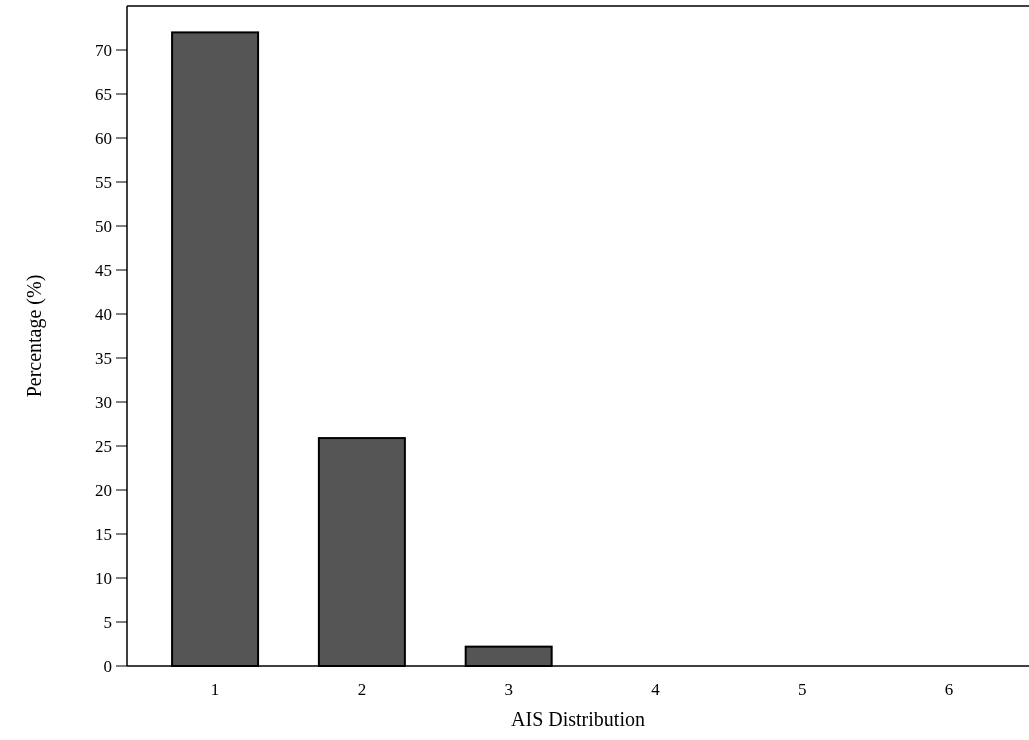 Image resolution: width=1029 pixels, height=740 pixels. What do you see at coordinates (103, 138) in the screenshot?
I see `y-tick-label: 60` at bounding box center [103, 138].